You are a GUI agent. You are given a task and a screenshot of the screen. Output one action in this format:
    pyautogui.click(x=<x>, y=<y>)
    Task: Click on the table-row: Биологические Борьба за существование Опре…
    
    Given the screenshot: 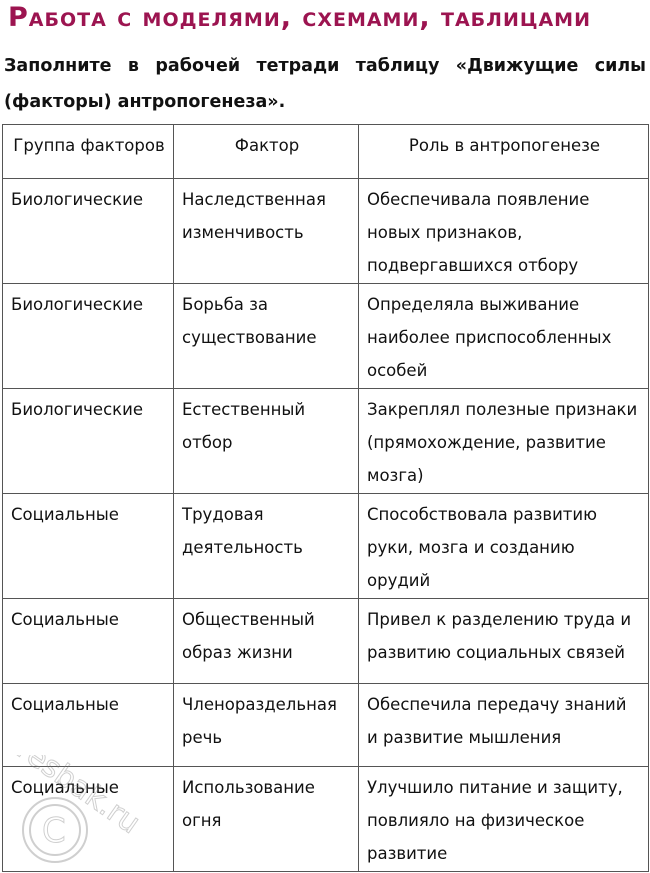 What is the action you would take?
    pyautogui.click(x=325, y=336)
    